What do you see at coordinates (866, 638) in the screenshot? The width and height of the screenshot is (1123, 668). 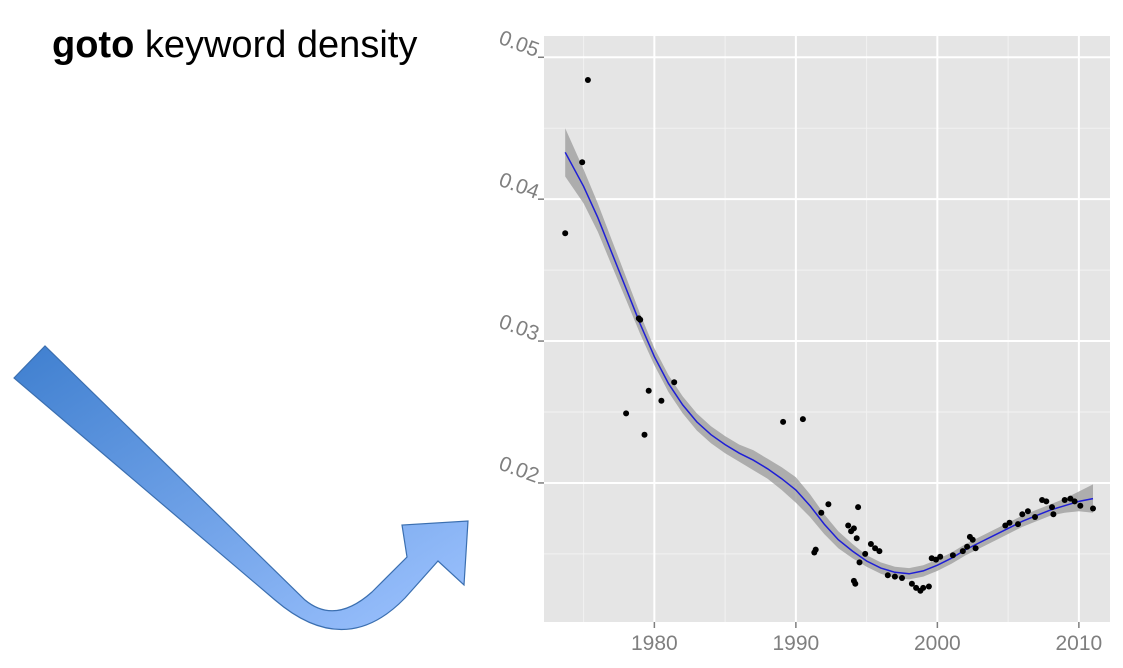 I see `x-axis: 1980 1990 2000 2010` at bounding box center [866, 638].